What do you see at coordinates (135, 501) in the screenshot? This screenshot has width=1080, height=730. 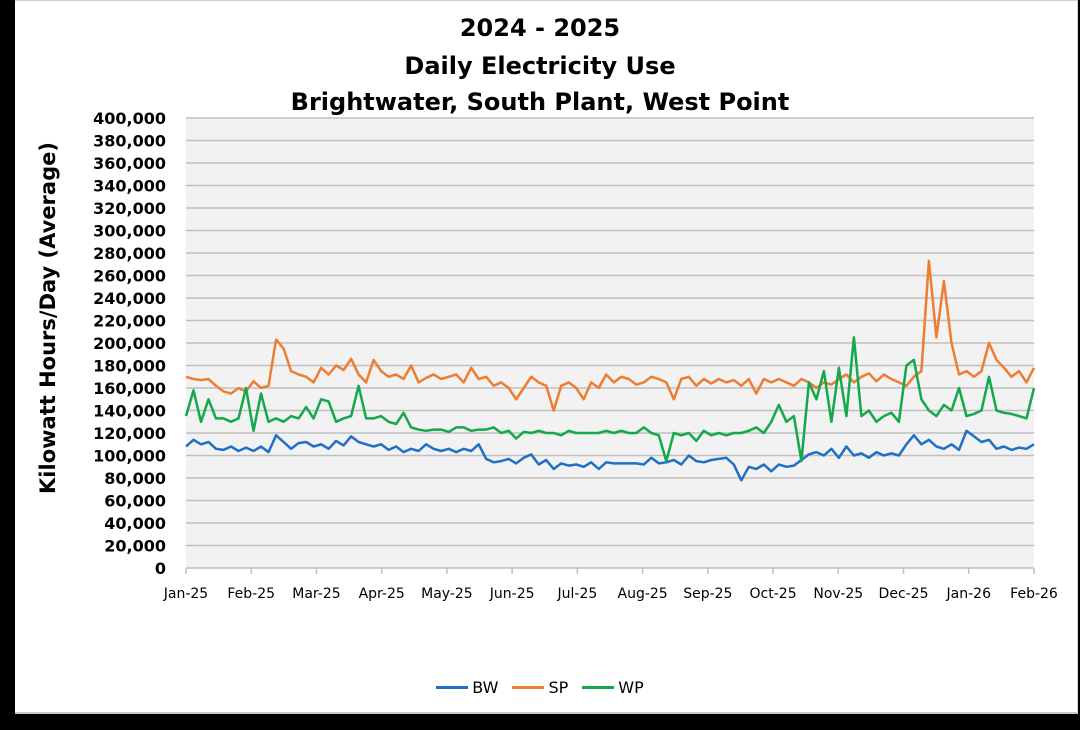 I see `y-tick-label: 60,000` at bounding box center [135, 501].